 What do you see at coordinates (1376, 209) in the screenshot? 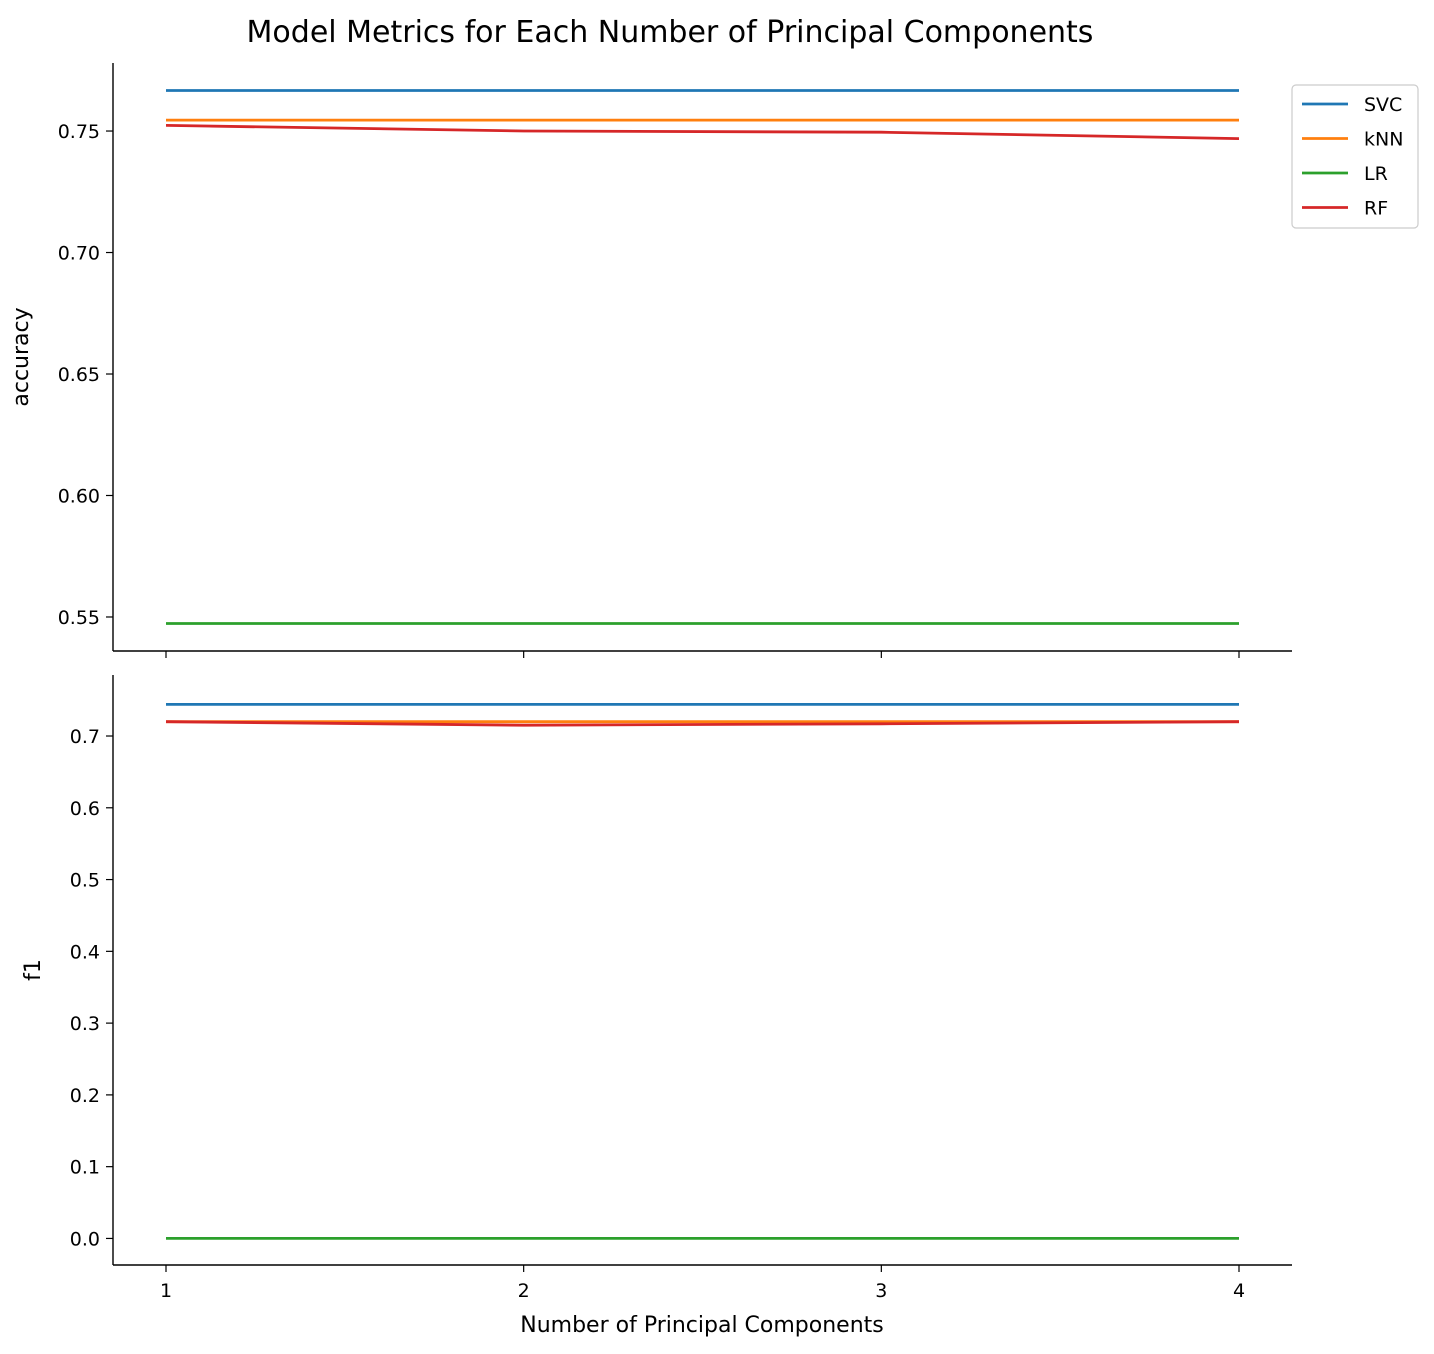
I see `legend-label-rf: RF` at bounding box center [1376, 209].